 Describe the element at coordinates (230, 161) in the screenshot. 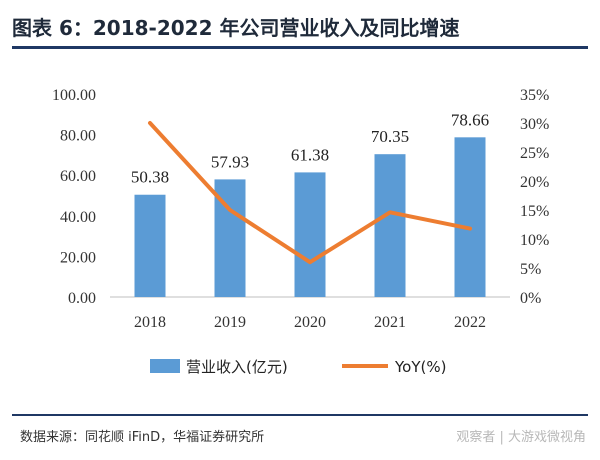

I see `bar-value-label: 57.93` at that location.